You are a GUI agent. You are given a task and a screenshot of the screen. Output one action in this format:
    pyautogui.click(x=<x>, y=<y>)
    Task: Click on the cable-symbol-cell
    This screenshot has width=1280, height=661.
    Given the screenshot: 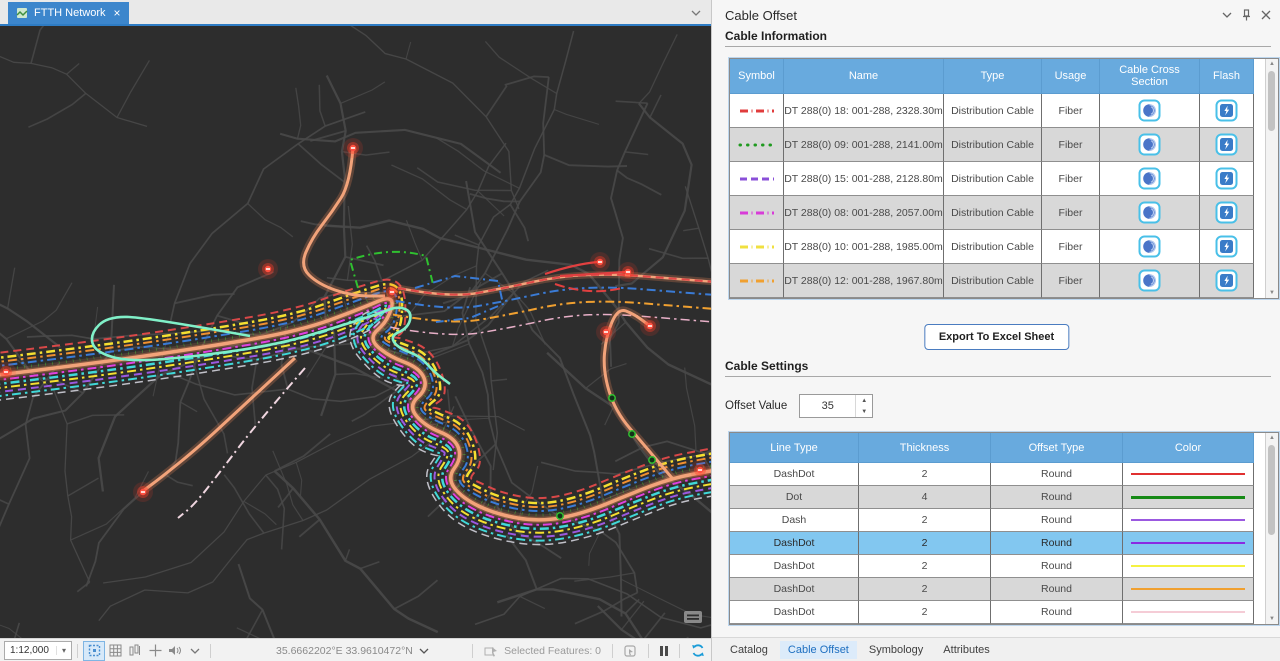 What is the action you would take?
    pyautogui.click(x=757, y=281)
    